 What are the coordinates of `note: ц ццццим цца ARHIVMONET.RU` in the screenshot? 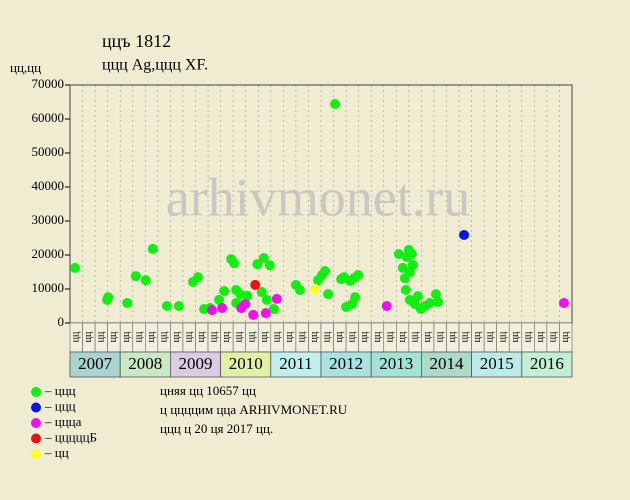 It's located at (254, 409).